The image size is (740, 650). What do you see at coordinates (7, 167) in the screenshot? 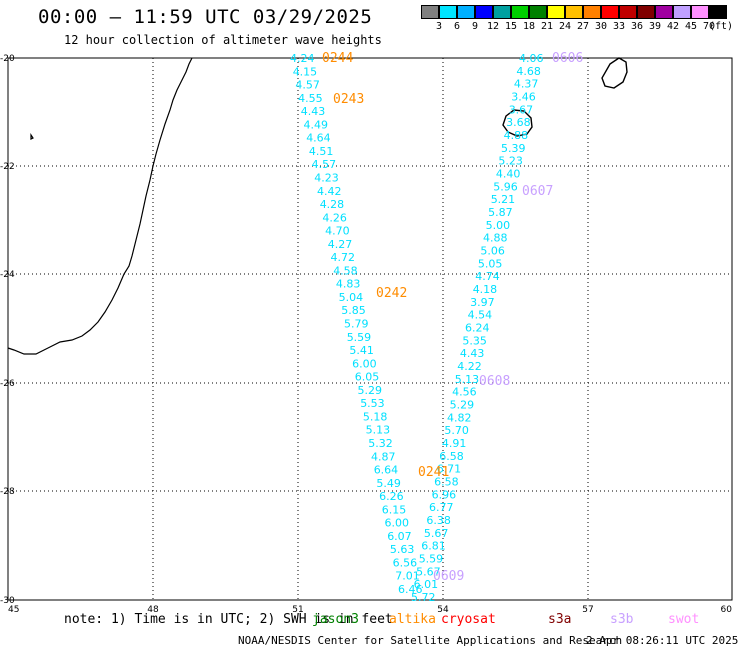
I see `y-tick-label: -22` at bounding box center [7, 167].